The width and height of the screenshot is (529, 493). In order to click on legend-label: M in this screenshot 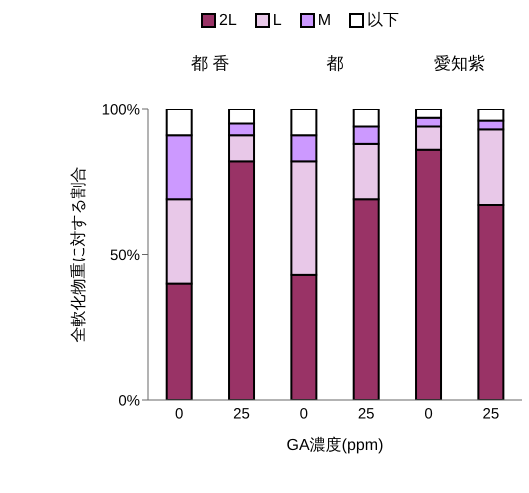, I will do `click(324, 20)`.